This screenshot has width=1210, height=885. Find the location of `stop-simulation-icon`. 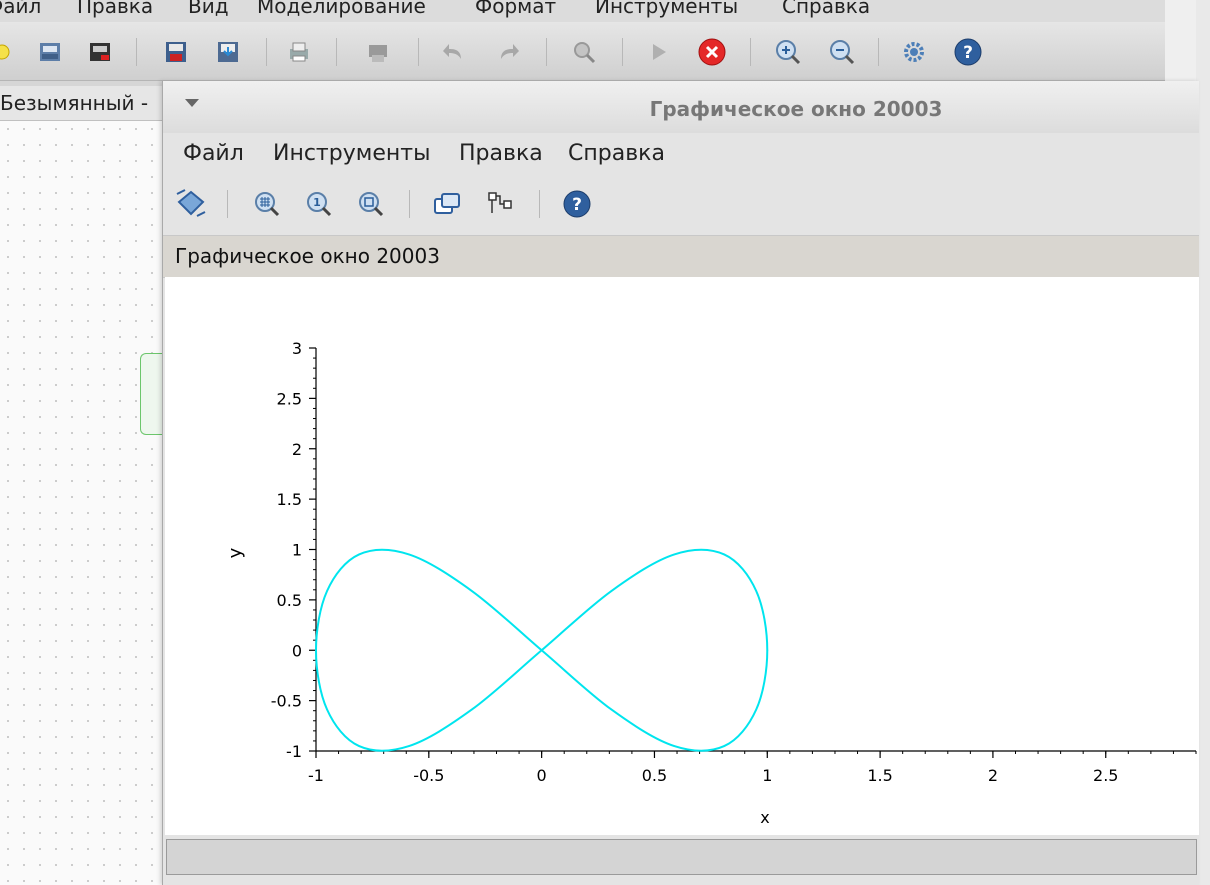

stop-simulation-icon is located at coordinates (712, 52).